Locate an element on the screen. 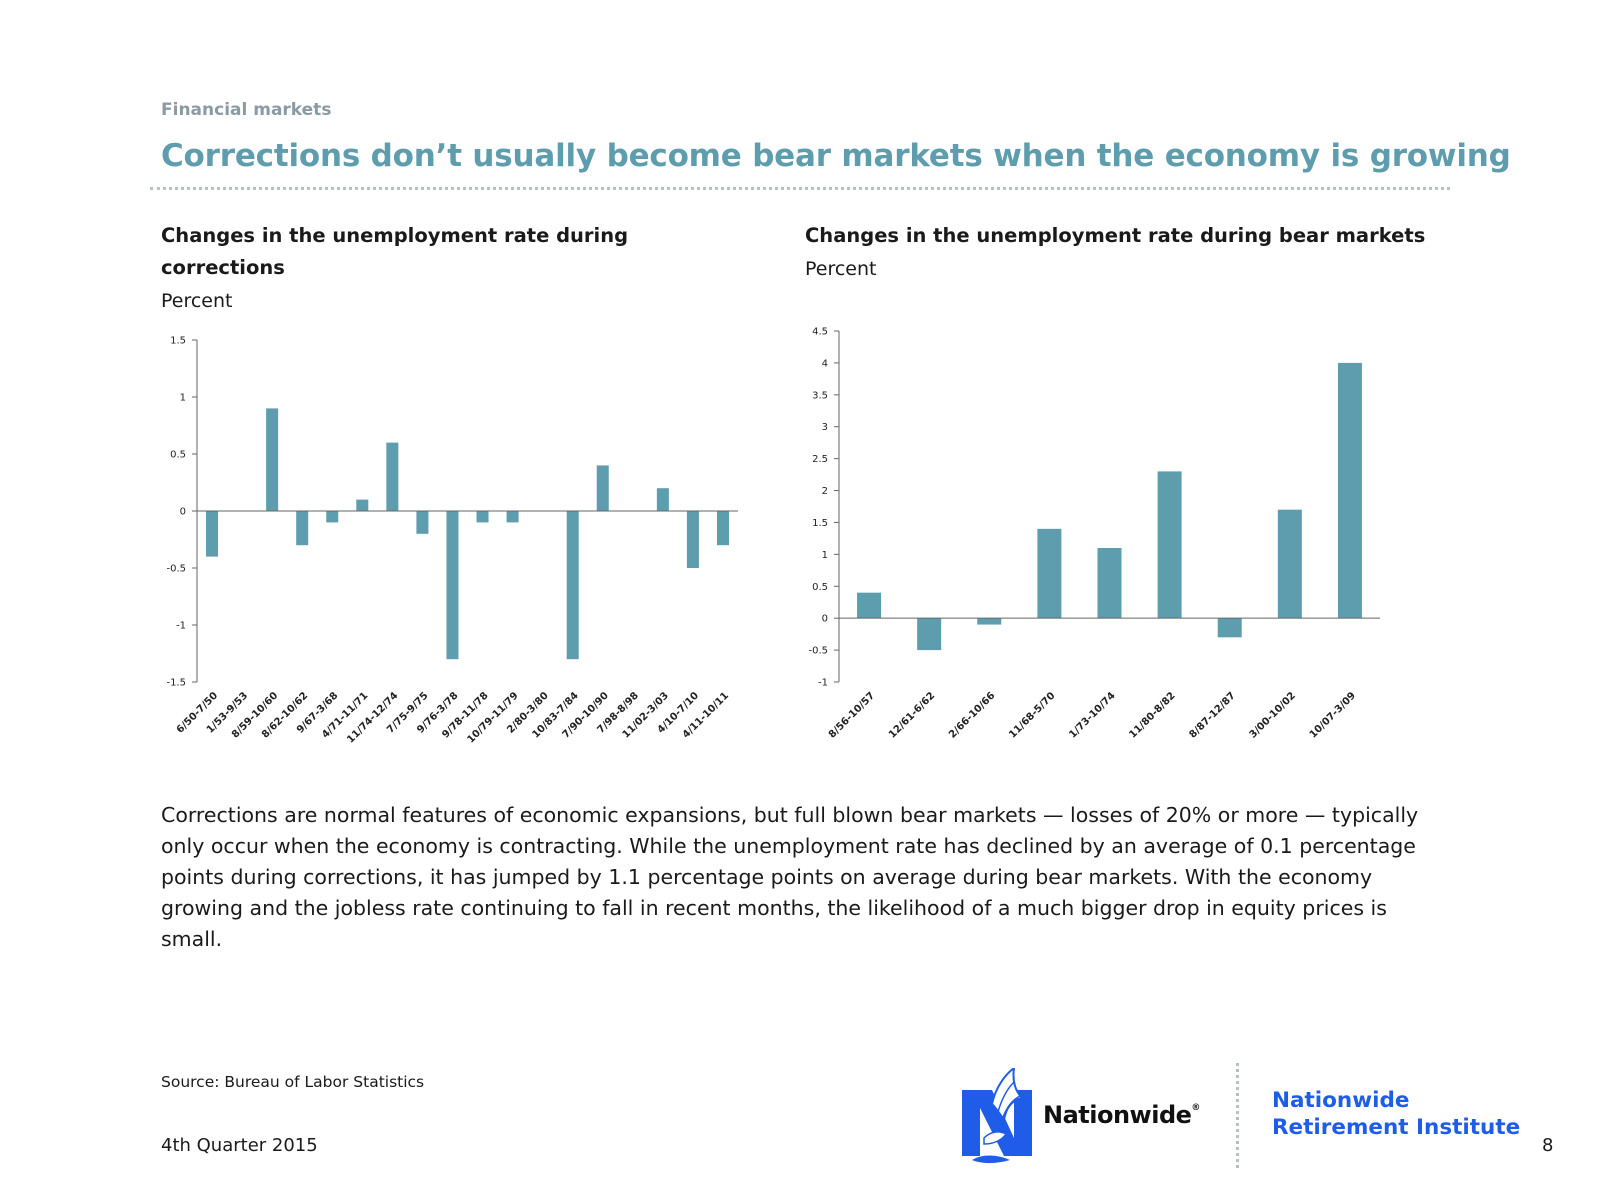  eagle-n-logo-icon is located at coordinates (997, 1115).